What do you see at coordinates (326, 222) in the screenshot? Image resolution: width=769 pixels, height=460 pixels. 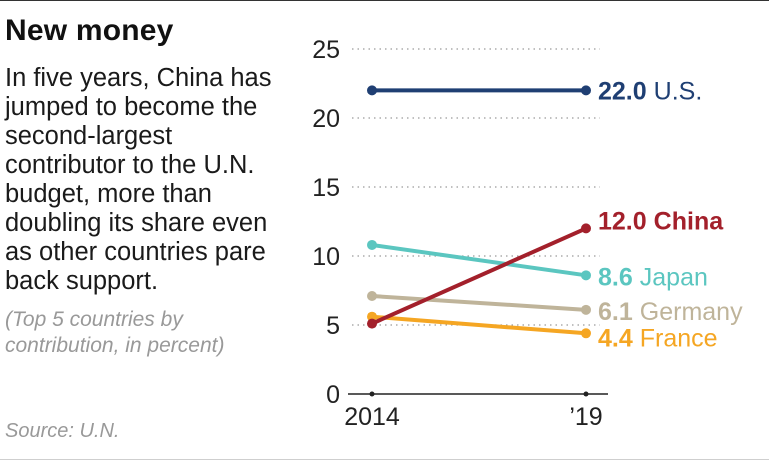 I see `y-axis-ticks: 0 5 10 15 20 25` at bounding box center [326, 222].